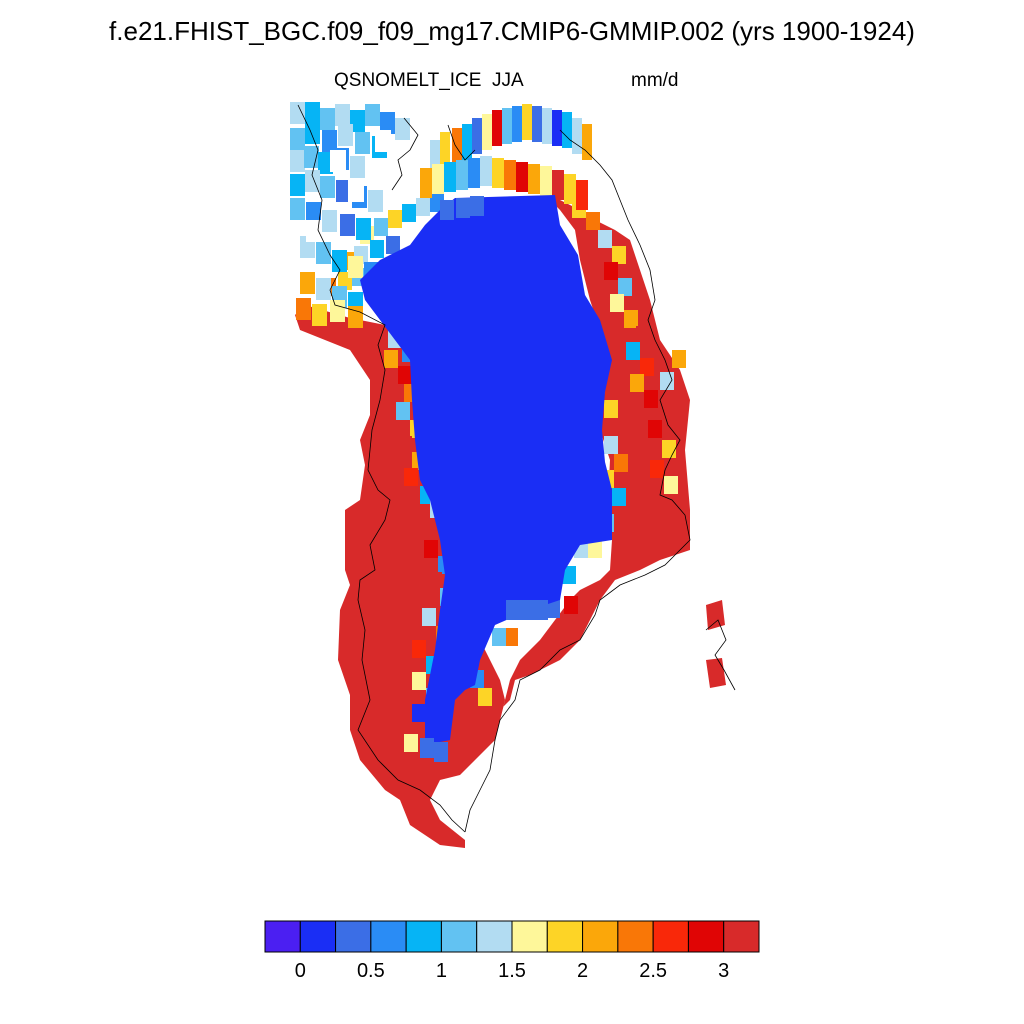 This screenshot has height=1024, width=1024. I want to click on ice-sheet-interior, so click(486, 470).